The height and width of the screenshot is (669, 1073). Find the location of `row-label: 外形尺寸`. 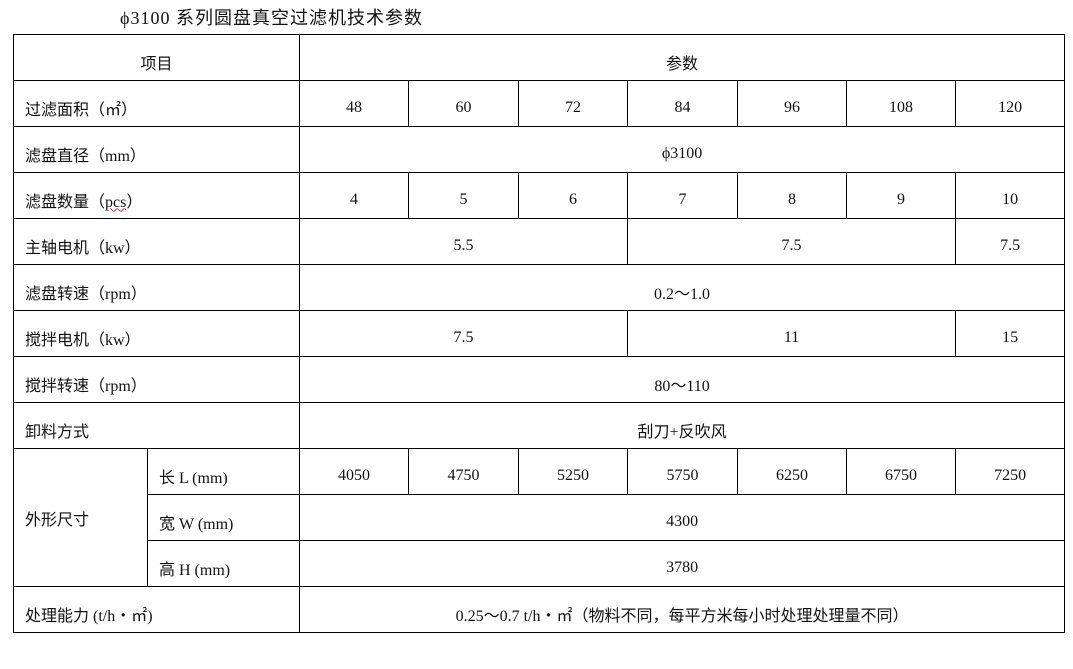

row-label: 外形尺寸 is located at coordinates (80, 517).